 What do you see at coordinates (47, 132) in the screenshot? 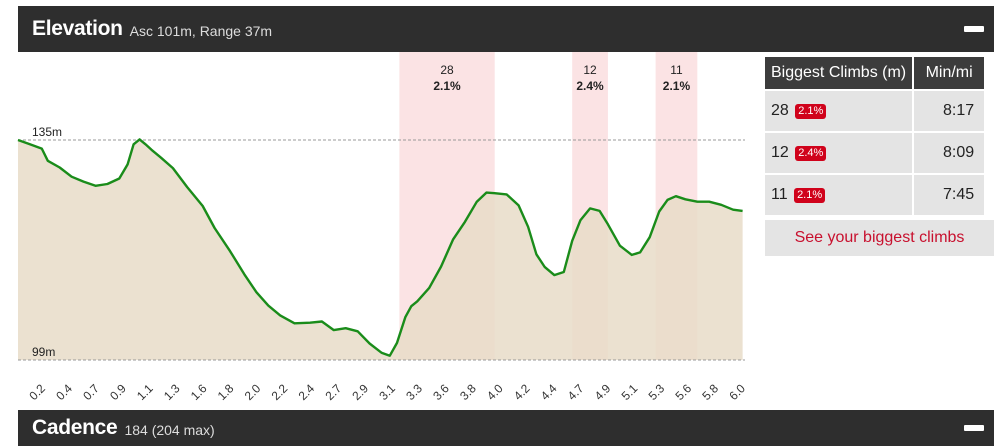
I see `reference-line-label: 135m` at bounding box center [47, 132].